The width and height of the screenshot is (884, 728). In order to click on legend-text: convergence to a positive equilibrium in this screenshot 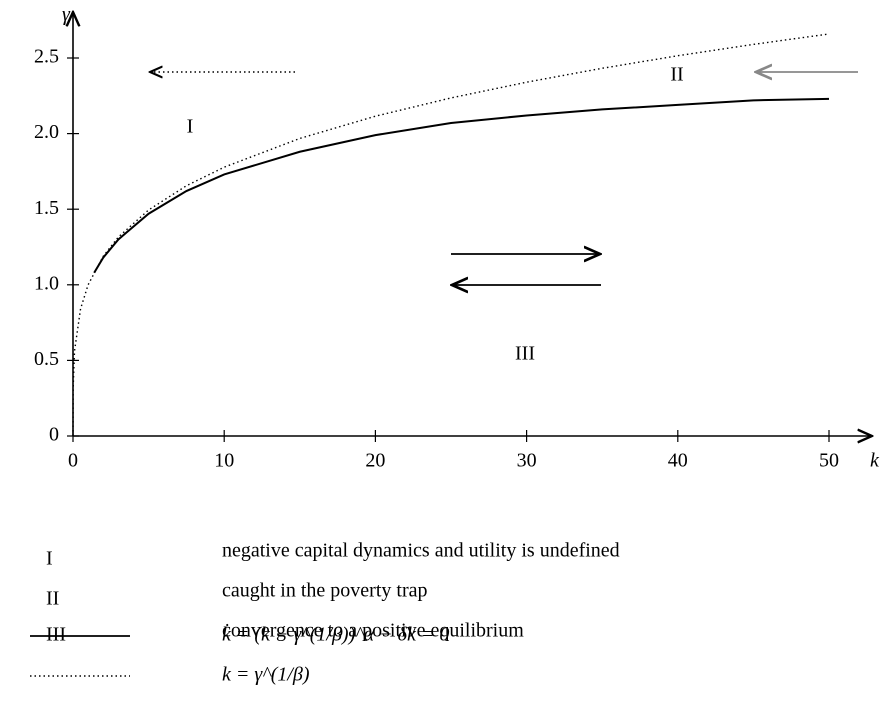, I will do `click(373, 631)`.